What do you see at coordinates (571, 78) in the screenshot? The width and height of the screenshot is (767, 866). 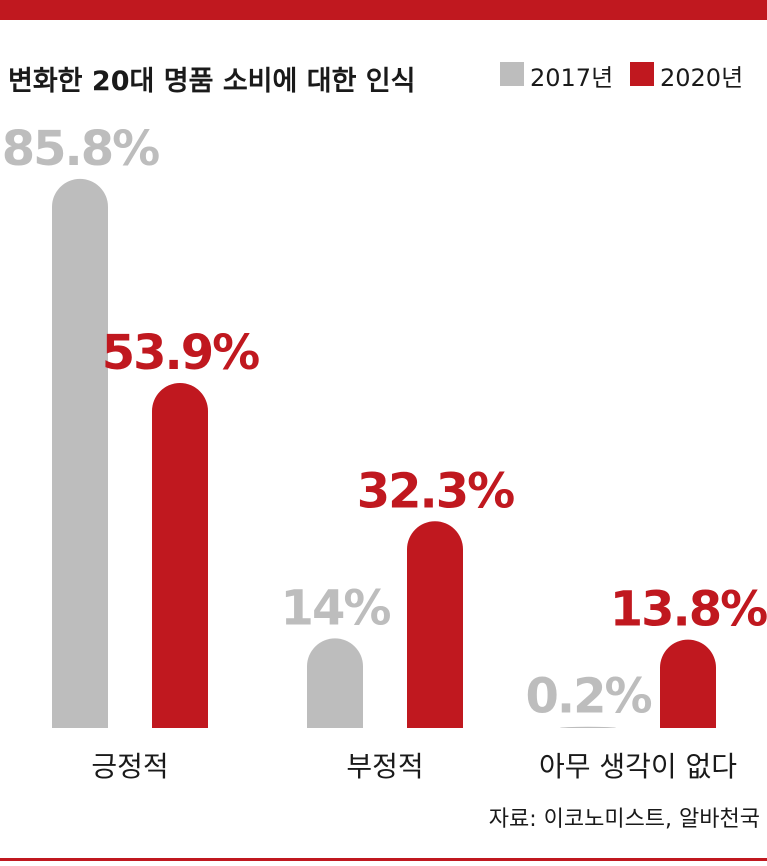 I see `legend-label-2017: 2017년` at bounding box center [571, 78].